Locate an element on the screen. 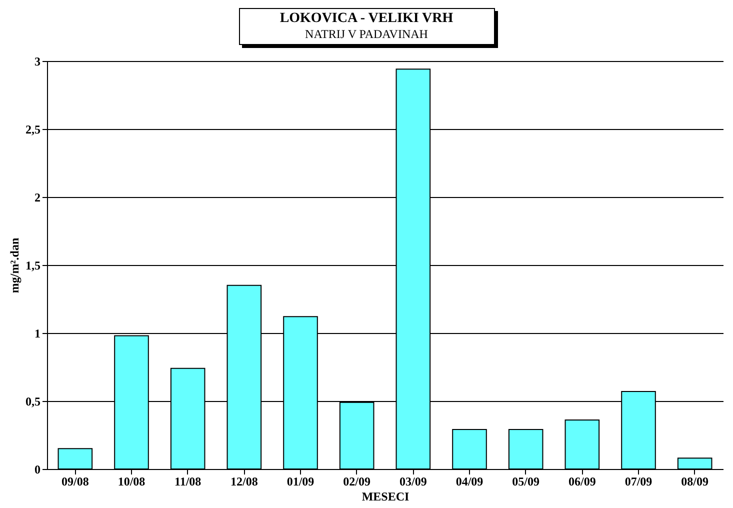 The width and height of the screenshot is (733, 508). y-tick-label: 2,5 is located at coordinates (33, 129).